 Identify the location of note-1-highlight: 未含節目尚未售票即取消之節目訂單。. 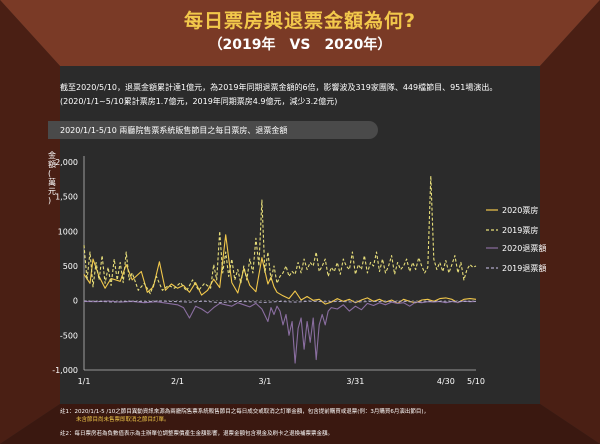
(123, 420).